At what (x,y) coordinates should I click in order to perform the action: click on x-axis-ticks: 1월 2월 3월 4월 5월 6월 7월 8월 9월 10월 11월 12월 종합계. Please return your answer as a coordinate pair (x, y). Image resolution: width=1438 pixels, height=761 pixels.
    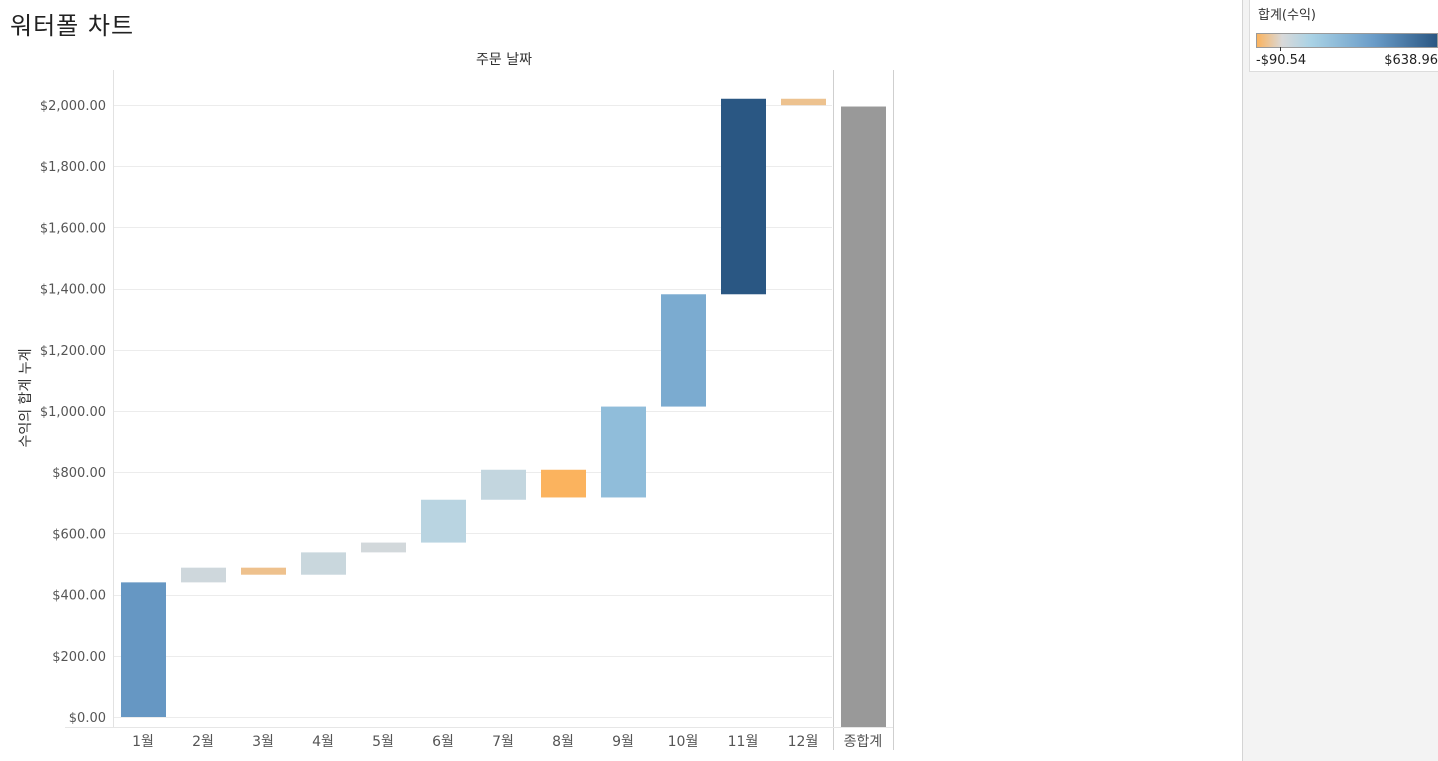
    Looking at the image, I should click on (507, 742).